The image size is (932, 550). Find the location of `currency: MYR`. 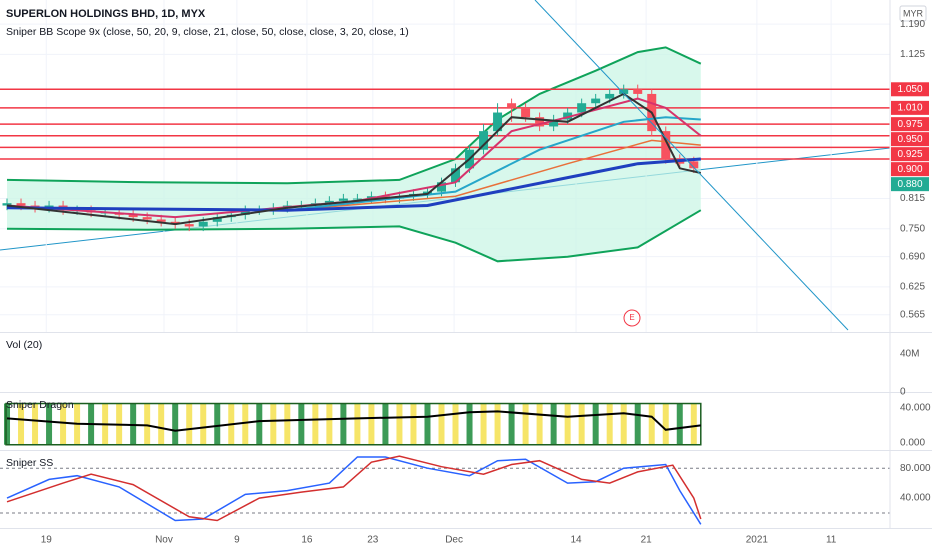

currency: MYR is located at coordinates (913, 13).